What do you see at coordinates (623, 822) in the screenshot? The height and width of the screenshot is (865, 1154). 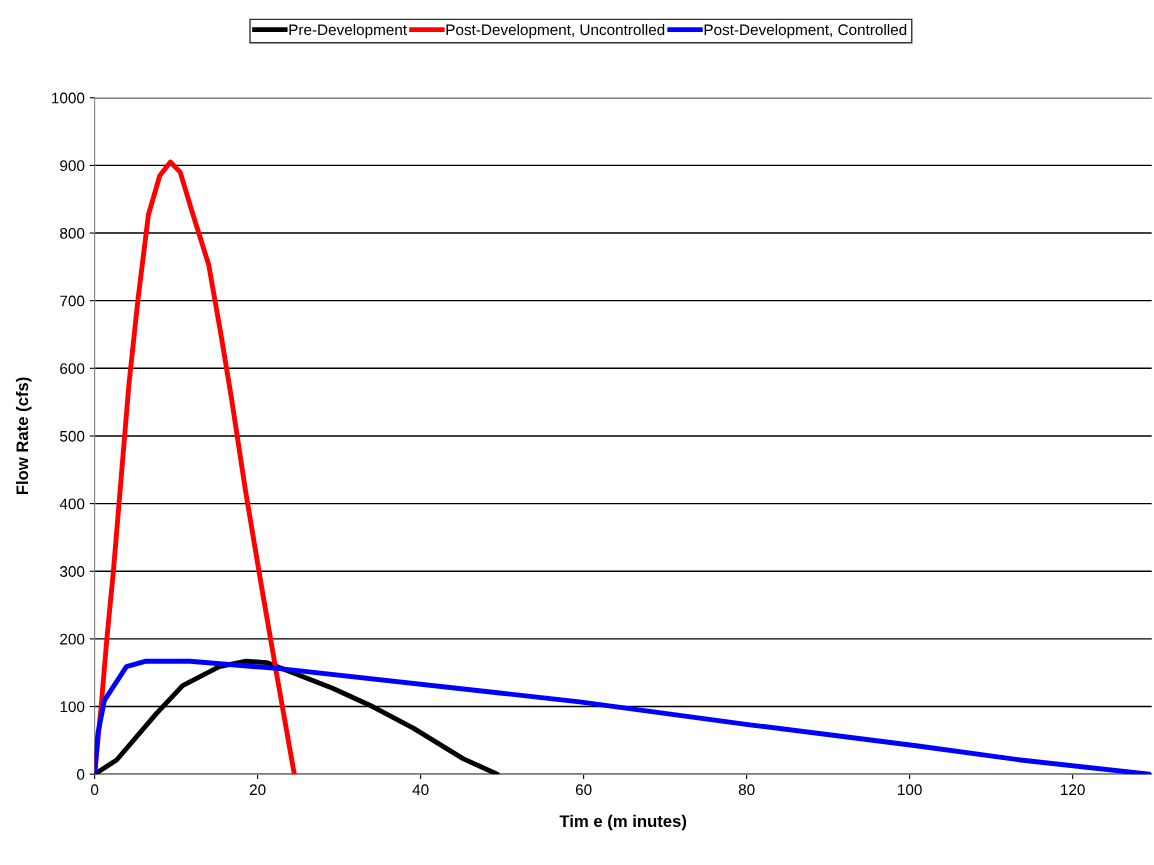 I see `x-axis-title: Tim e (m inutes)` at bounding box center [623, 822].